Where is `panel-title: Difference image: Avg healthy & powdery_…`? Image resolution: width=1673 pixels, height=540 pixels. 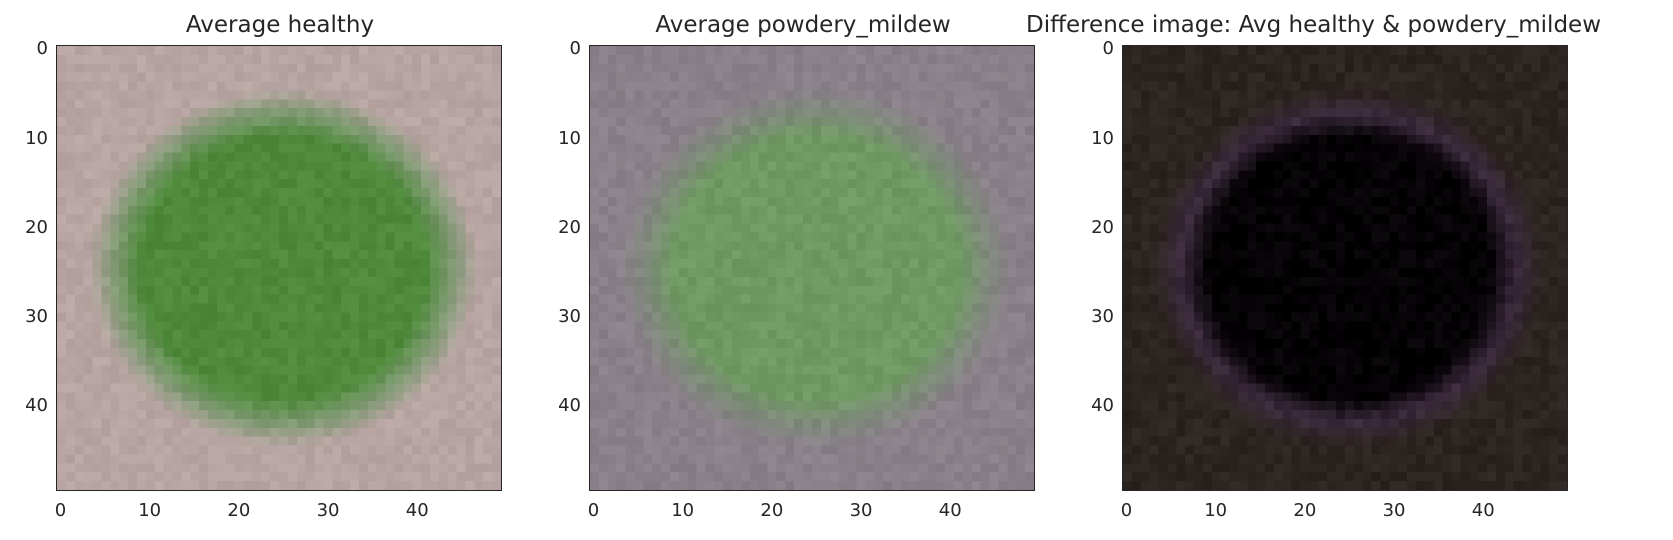
panel-title: Difference image: Avg healthy & powdery_… is located at coordinates (1314, 25).